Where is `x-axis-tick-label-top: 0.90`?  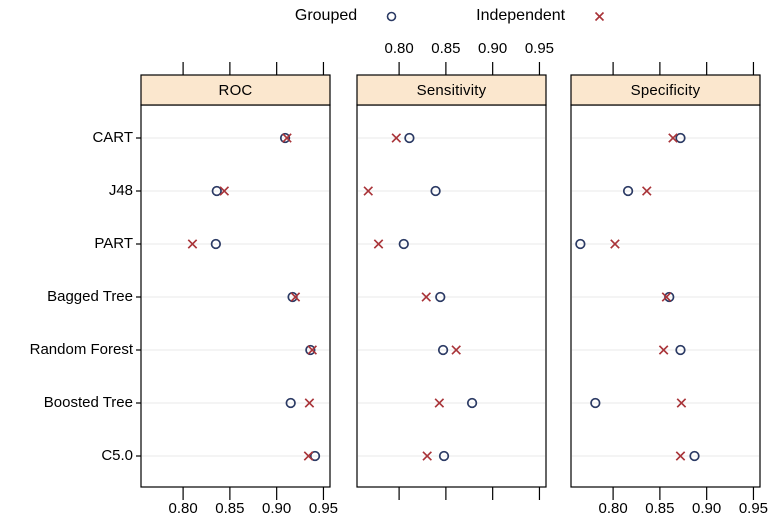 x-axis-tick-label-top: 0.90 is located at coordinates (493, 48).